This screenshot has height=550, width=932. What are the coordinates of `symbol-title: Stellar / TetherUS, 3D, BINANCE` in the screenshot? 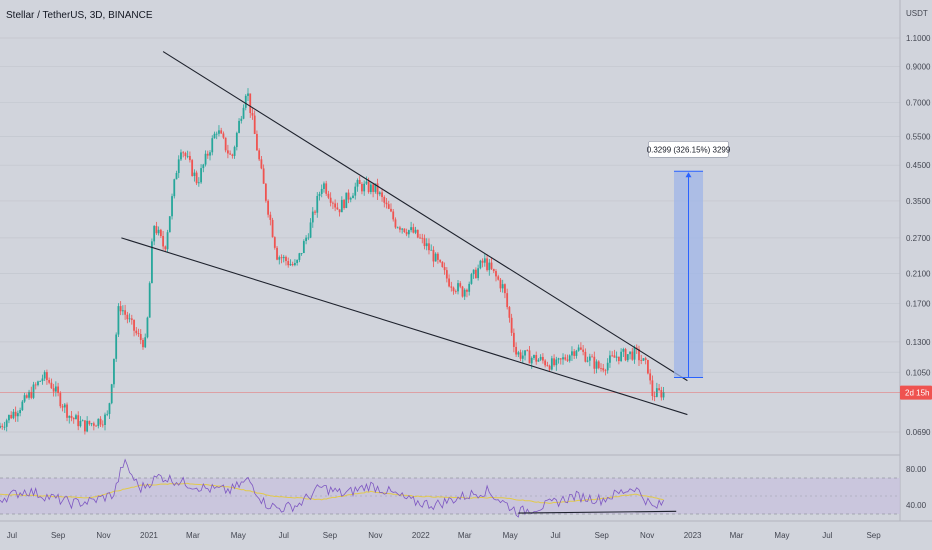 It's located at (79, 15).